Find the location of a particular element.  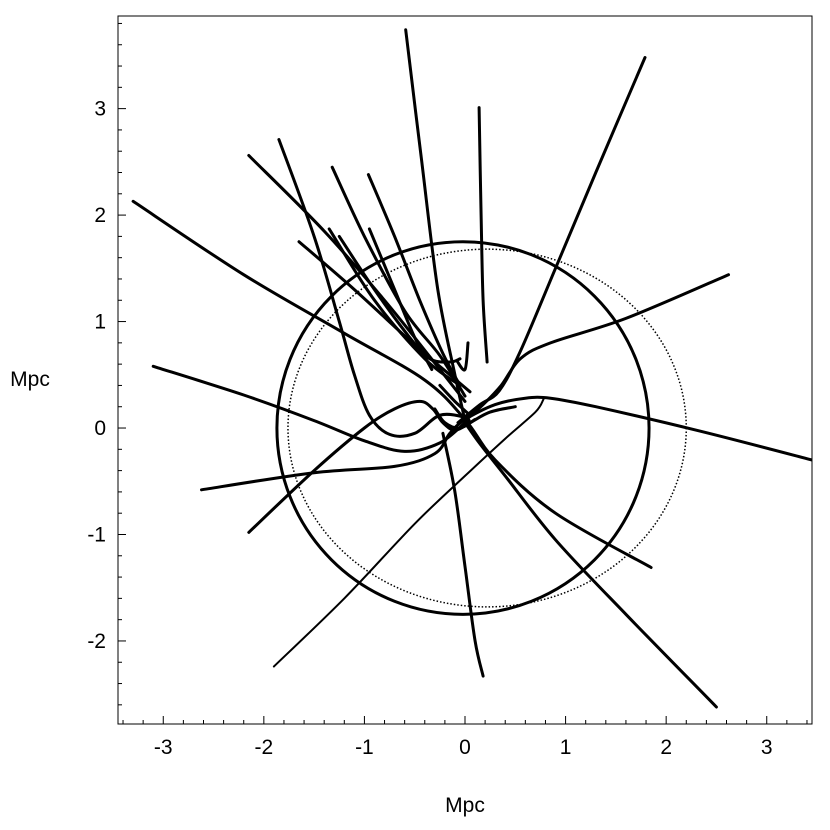

x-axis-label: Mpc is located at coordinates (465, 805).